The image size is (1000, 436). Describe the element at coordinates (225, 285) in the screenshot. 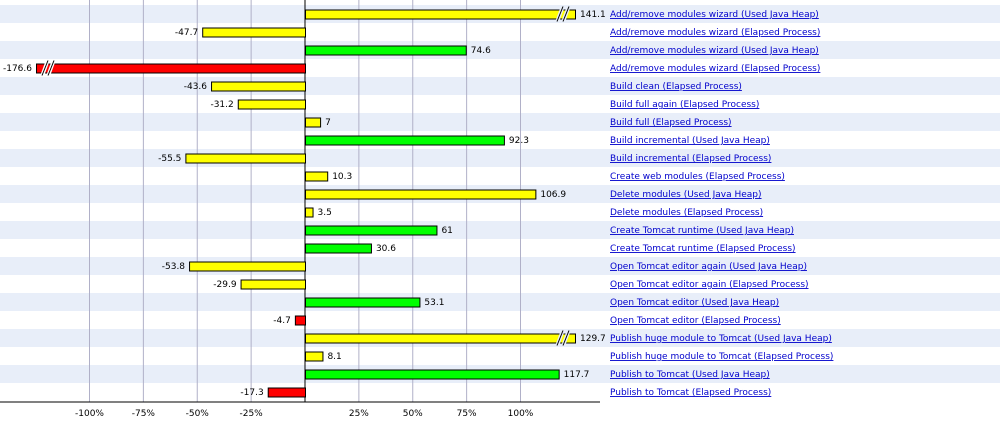

I see `data-label: -29.9` at that location.